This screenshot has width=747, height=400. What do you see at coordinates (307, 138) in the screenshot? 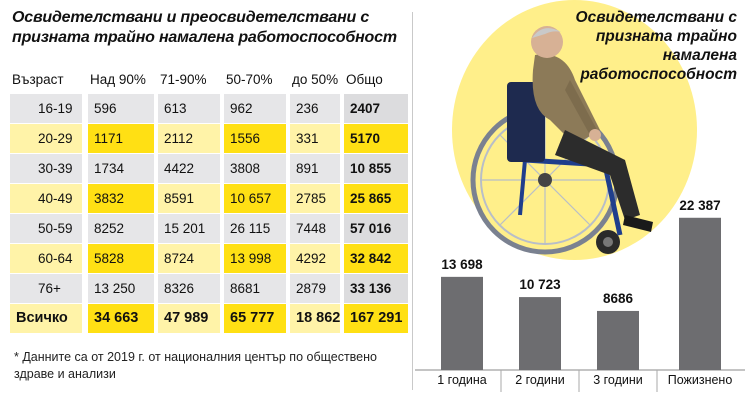
I see `table-cell: 331` at bounding box center [307, 138].